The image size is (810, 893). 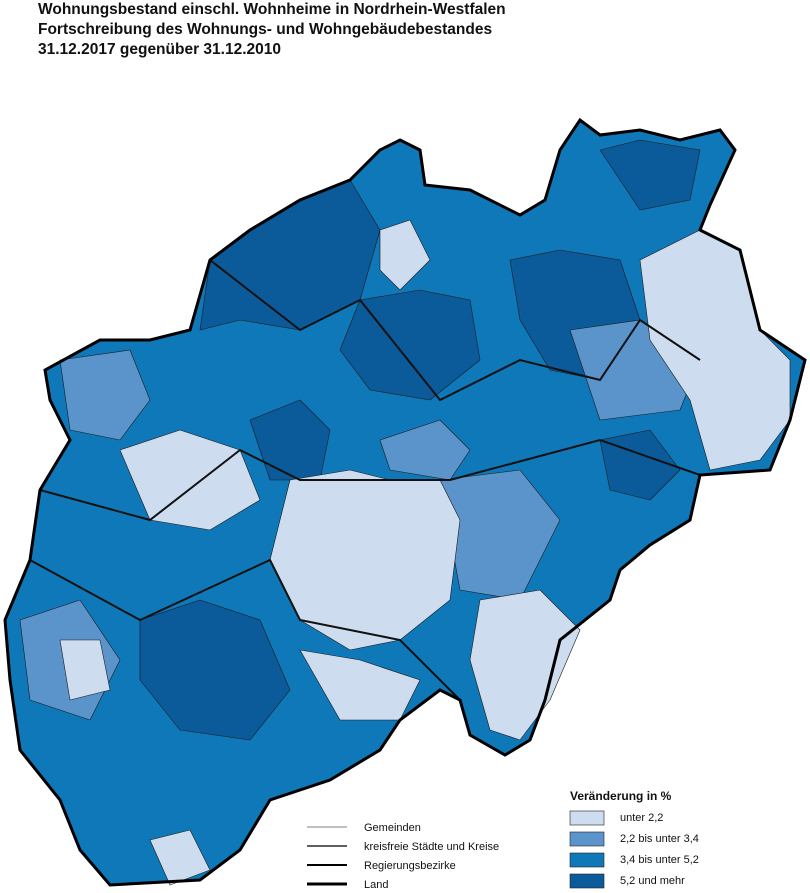 I want to click on legend-label: kreisfreie Städte und Kreise, so click(x=431, y=847).